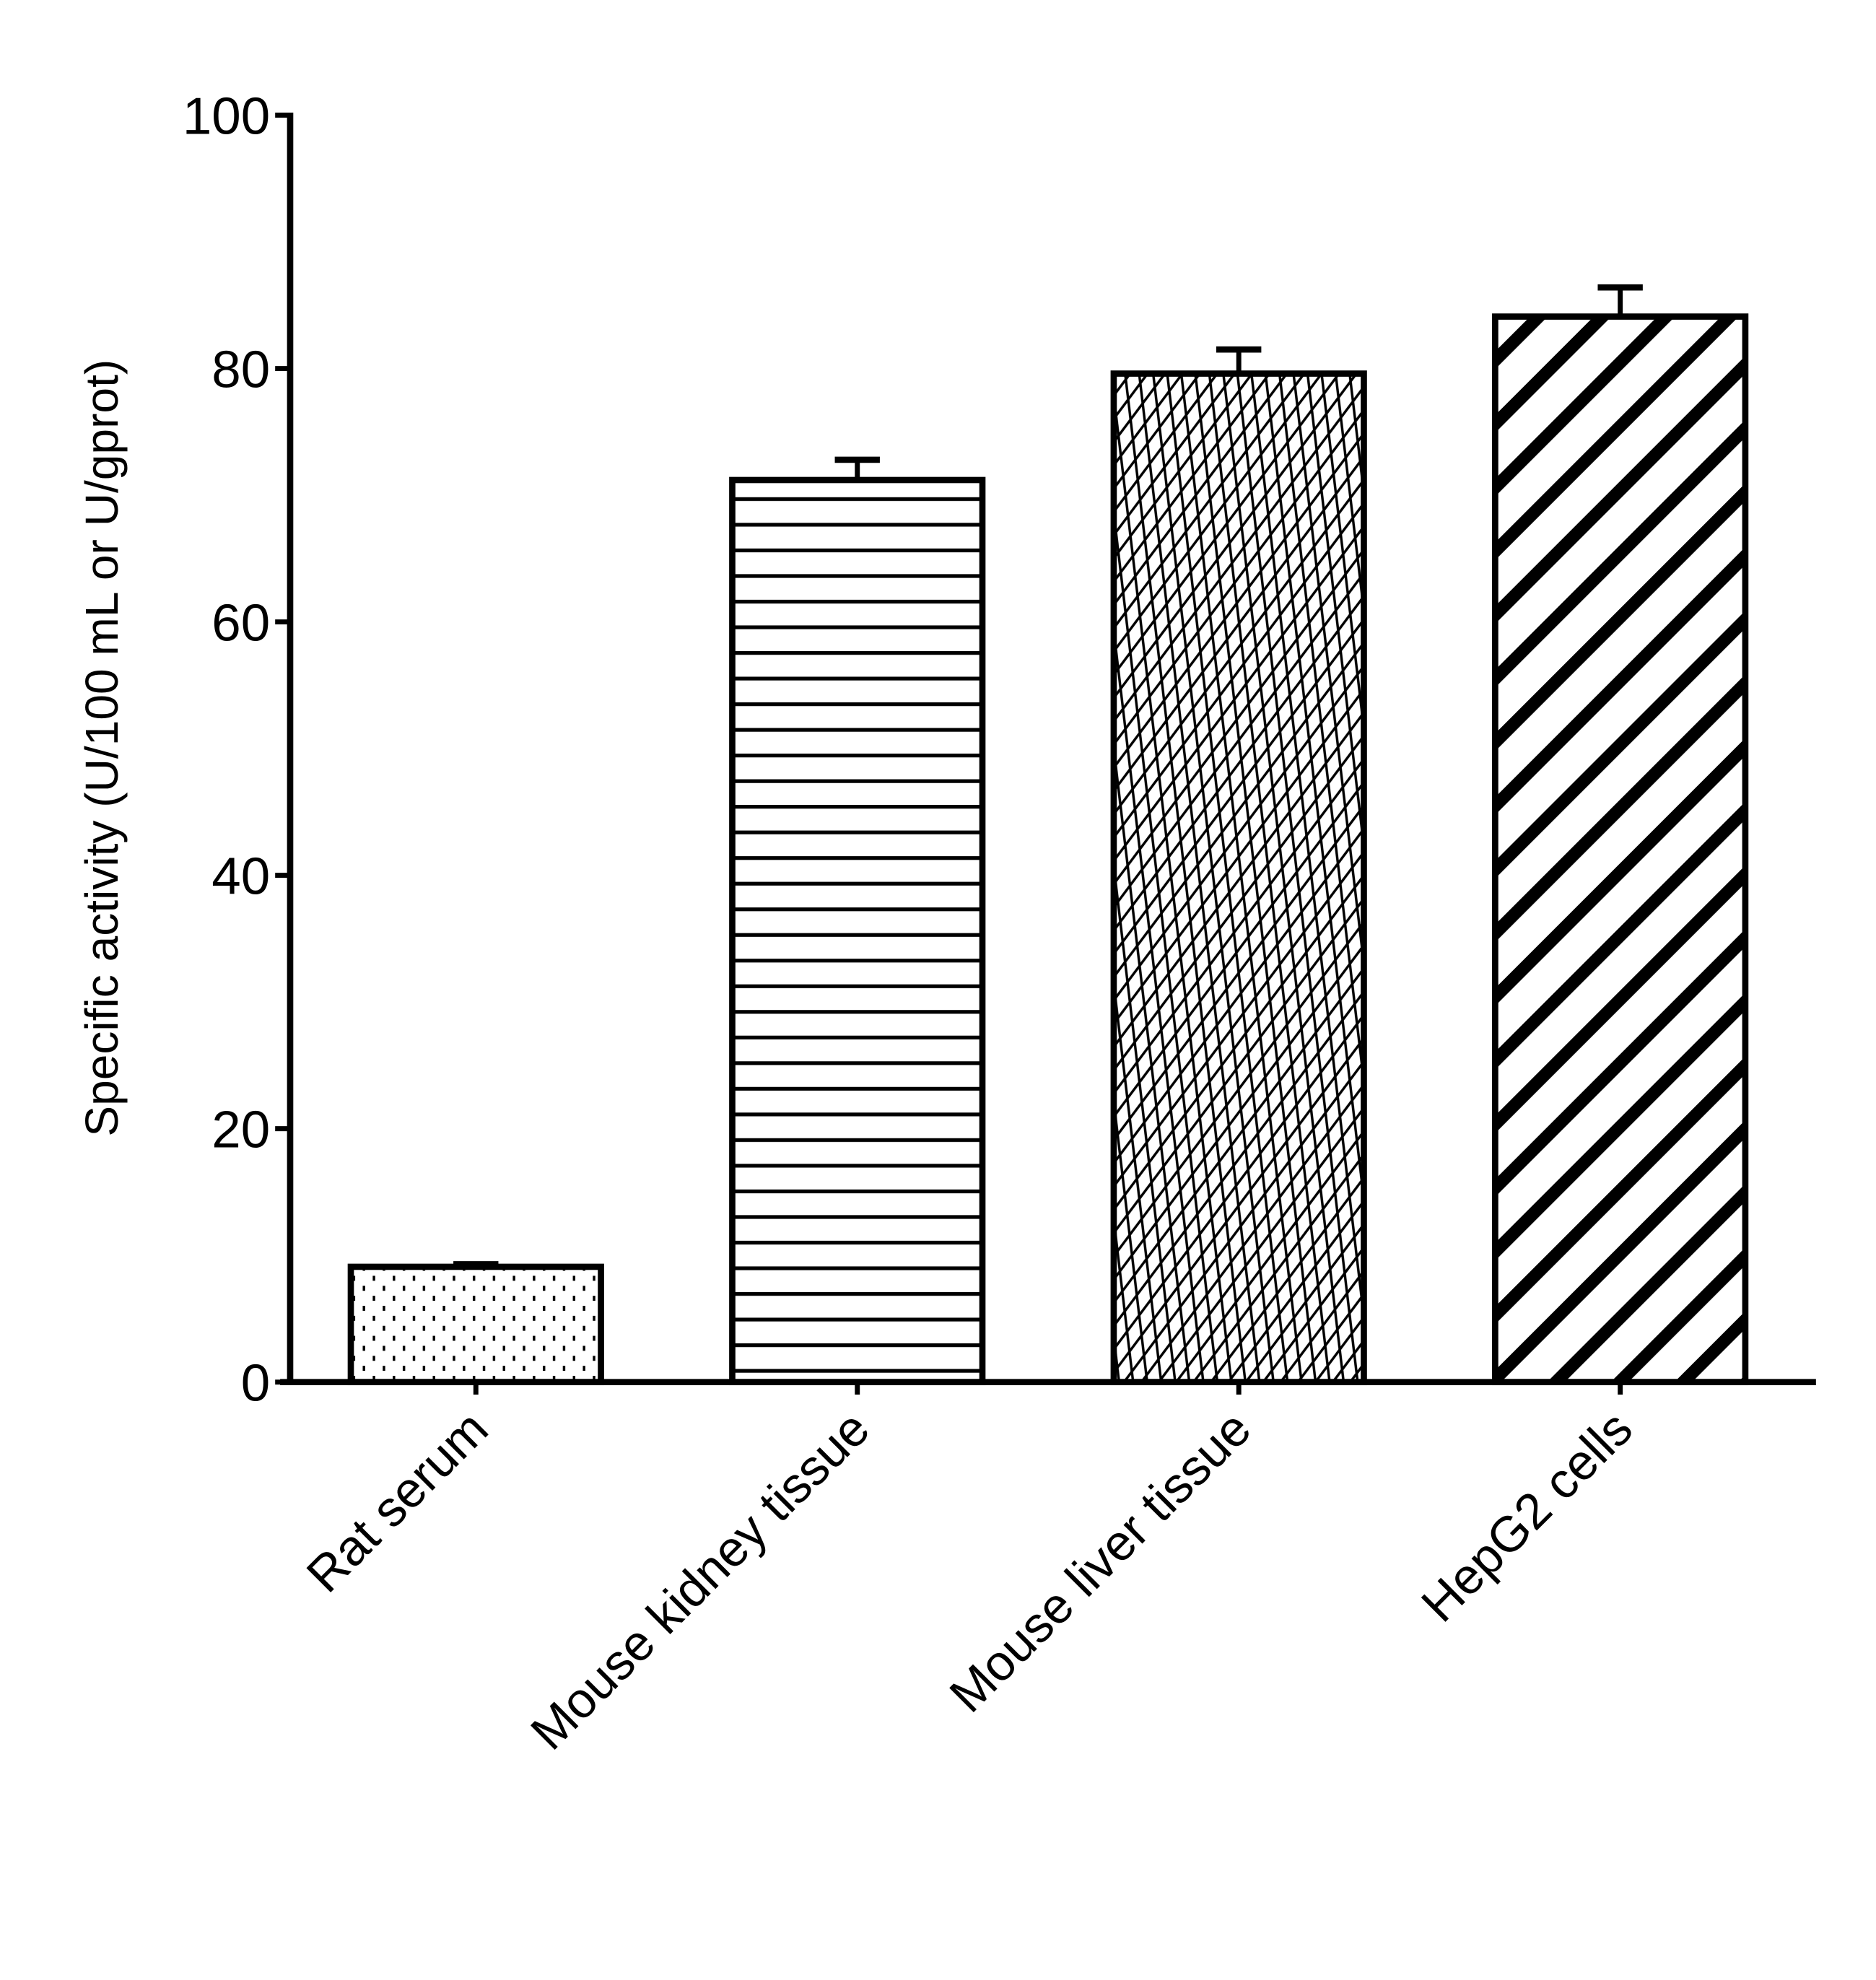 This screenshot has width=1876, height=1980. What do you see at coordinates (240, 370) in the screenshot?
I see `y-tick-label: 80` at bounding box center [240, 370].